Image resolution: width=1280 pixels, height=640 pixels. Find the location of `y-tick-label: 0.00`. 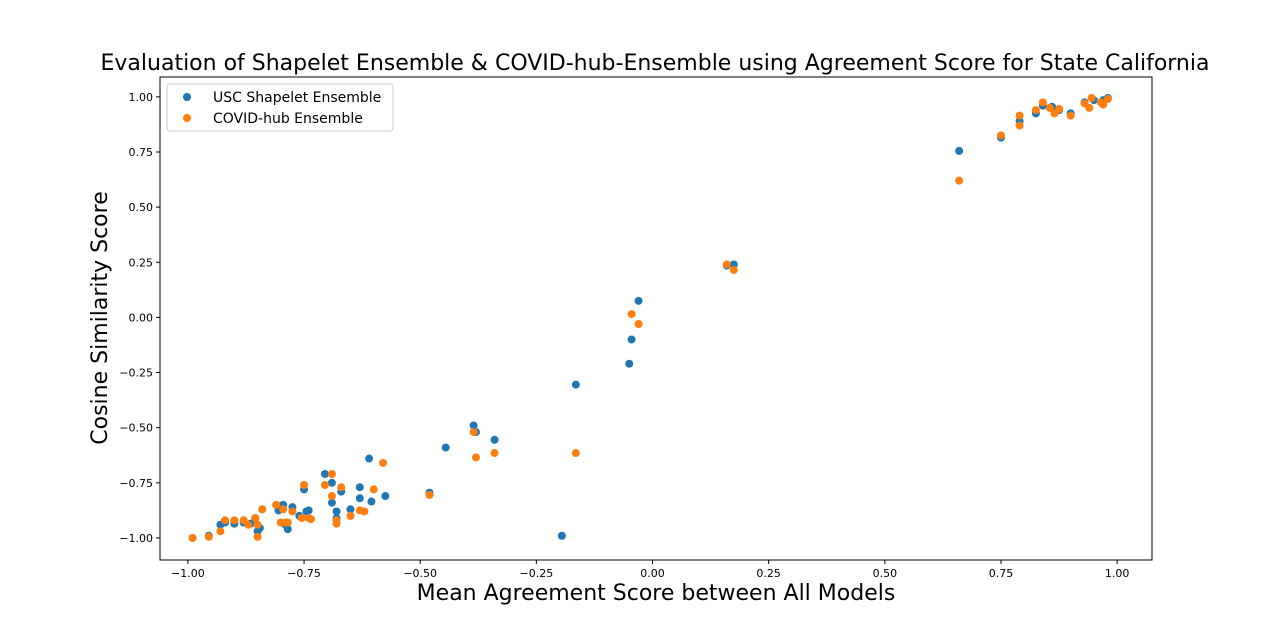

y-tick-label: 0.00 is located at coordinates (141, 317).